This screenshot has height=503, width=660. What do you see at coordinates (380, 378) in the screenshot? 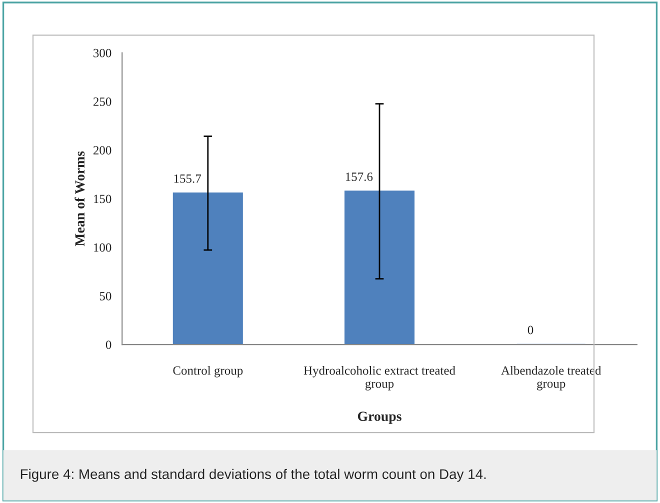
I see `x-tick-label: Hydroalcoholic extract treated group` at bounding box center [380, 378].